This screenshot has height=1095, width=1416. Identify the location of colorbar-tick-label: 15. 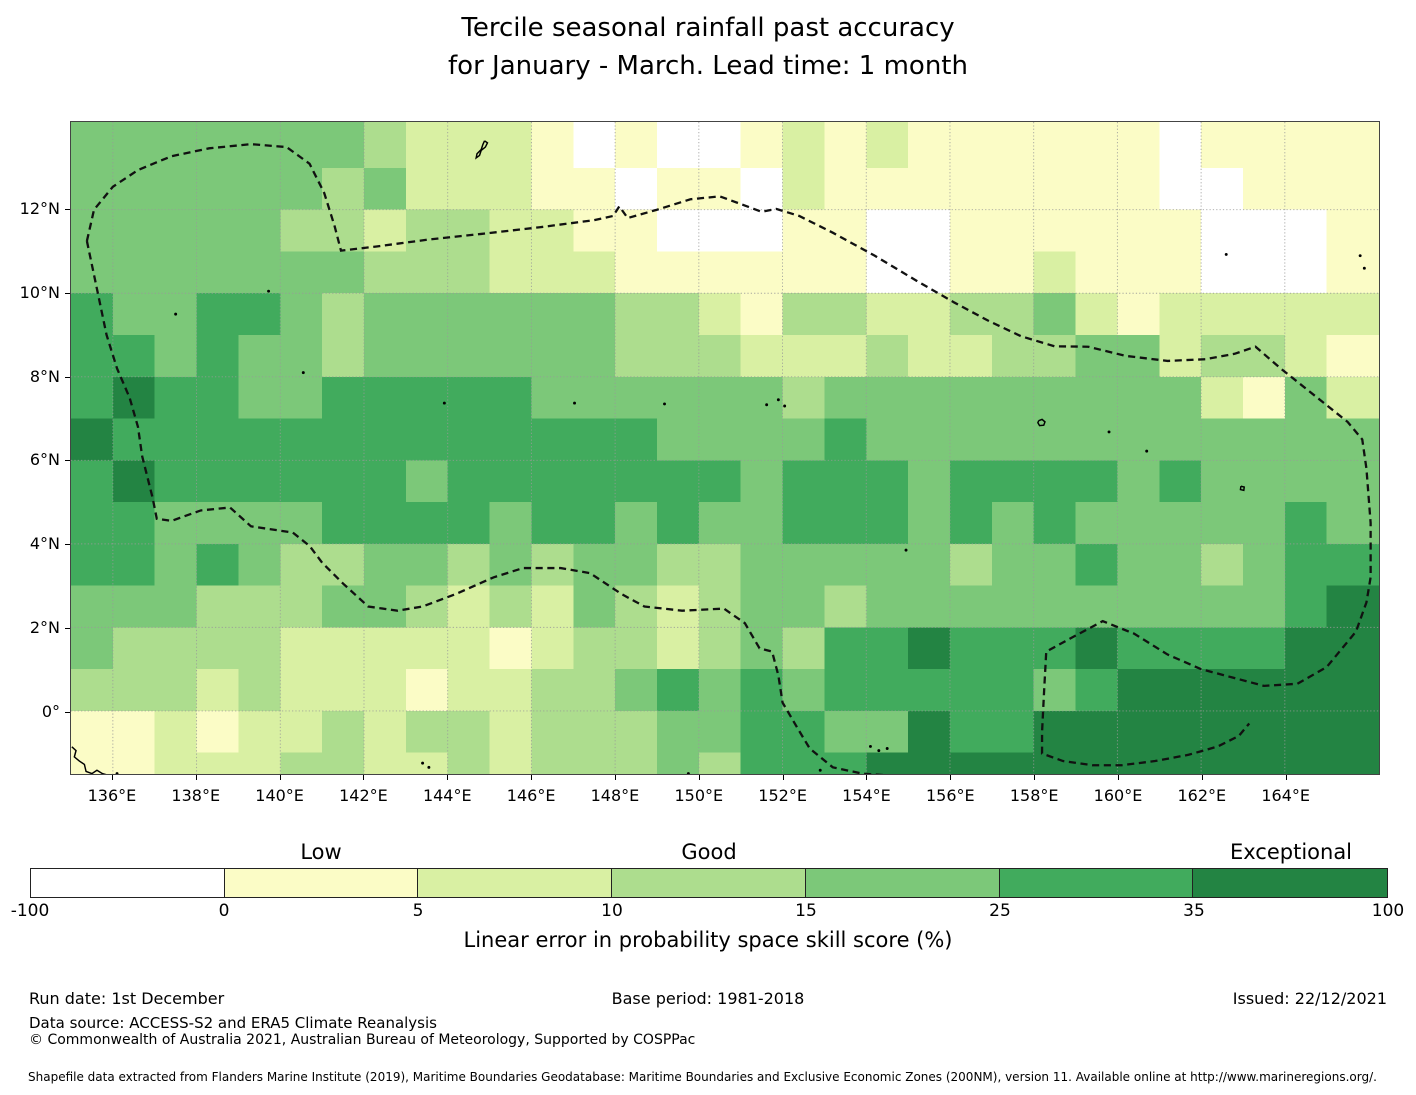
(806, 911).